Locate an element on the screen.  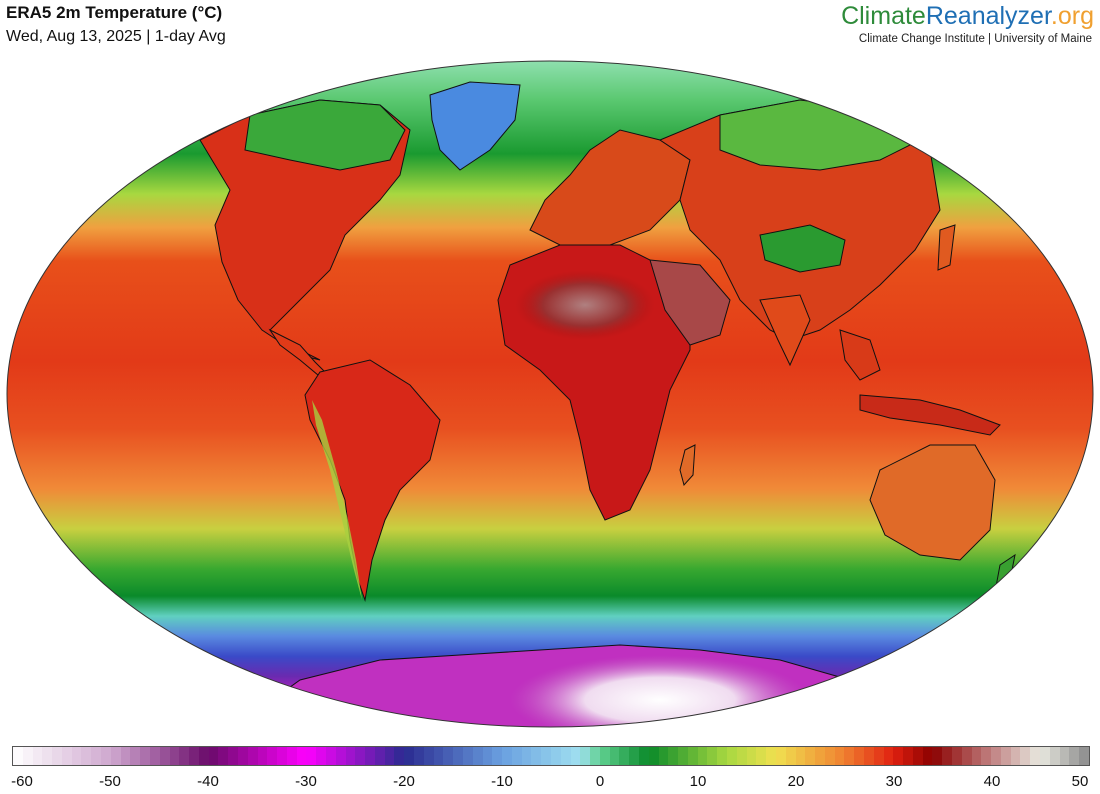
brand-logo: ClimateReanalyzer.org is located at coordinates (967, 16).